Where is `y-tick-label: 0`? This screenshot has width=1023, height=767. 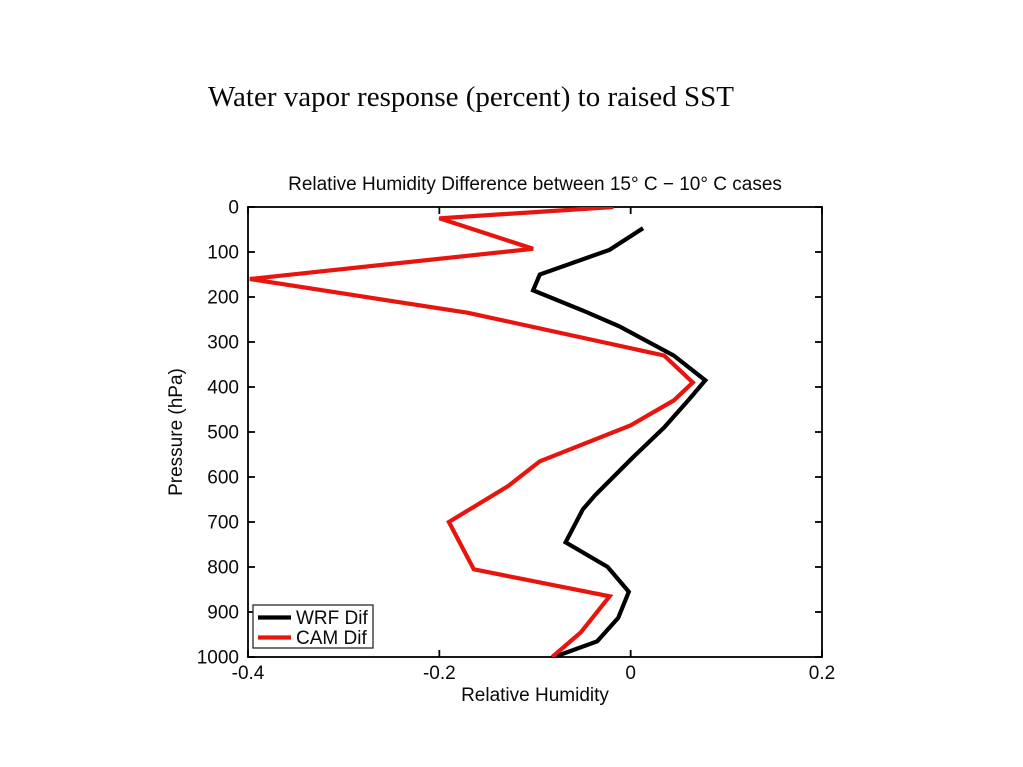
y-tick-label: 0 is located at coordinates (233, 208).